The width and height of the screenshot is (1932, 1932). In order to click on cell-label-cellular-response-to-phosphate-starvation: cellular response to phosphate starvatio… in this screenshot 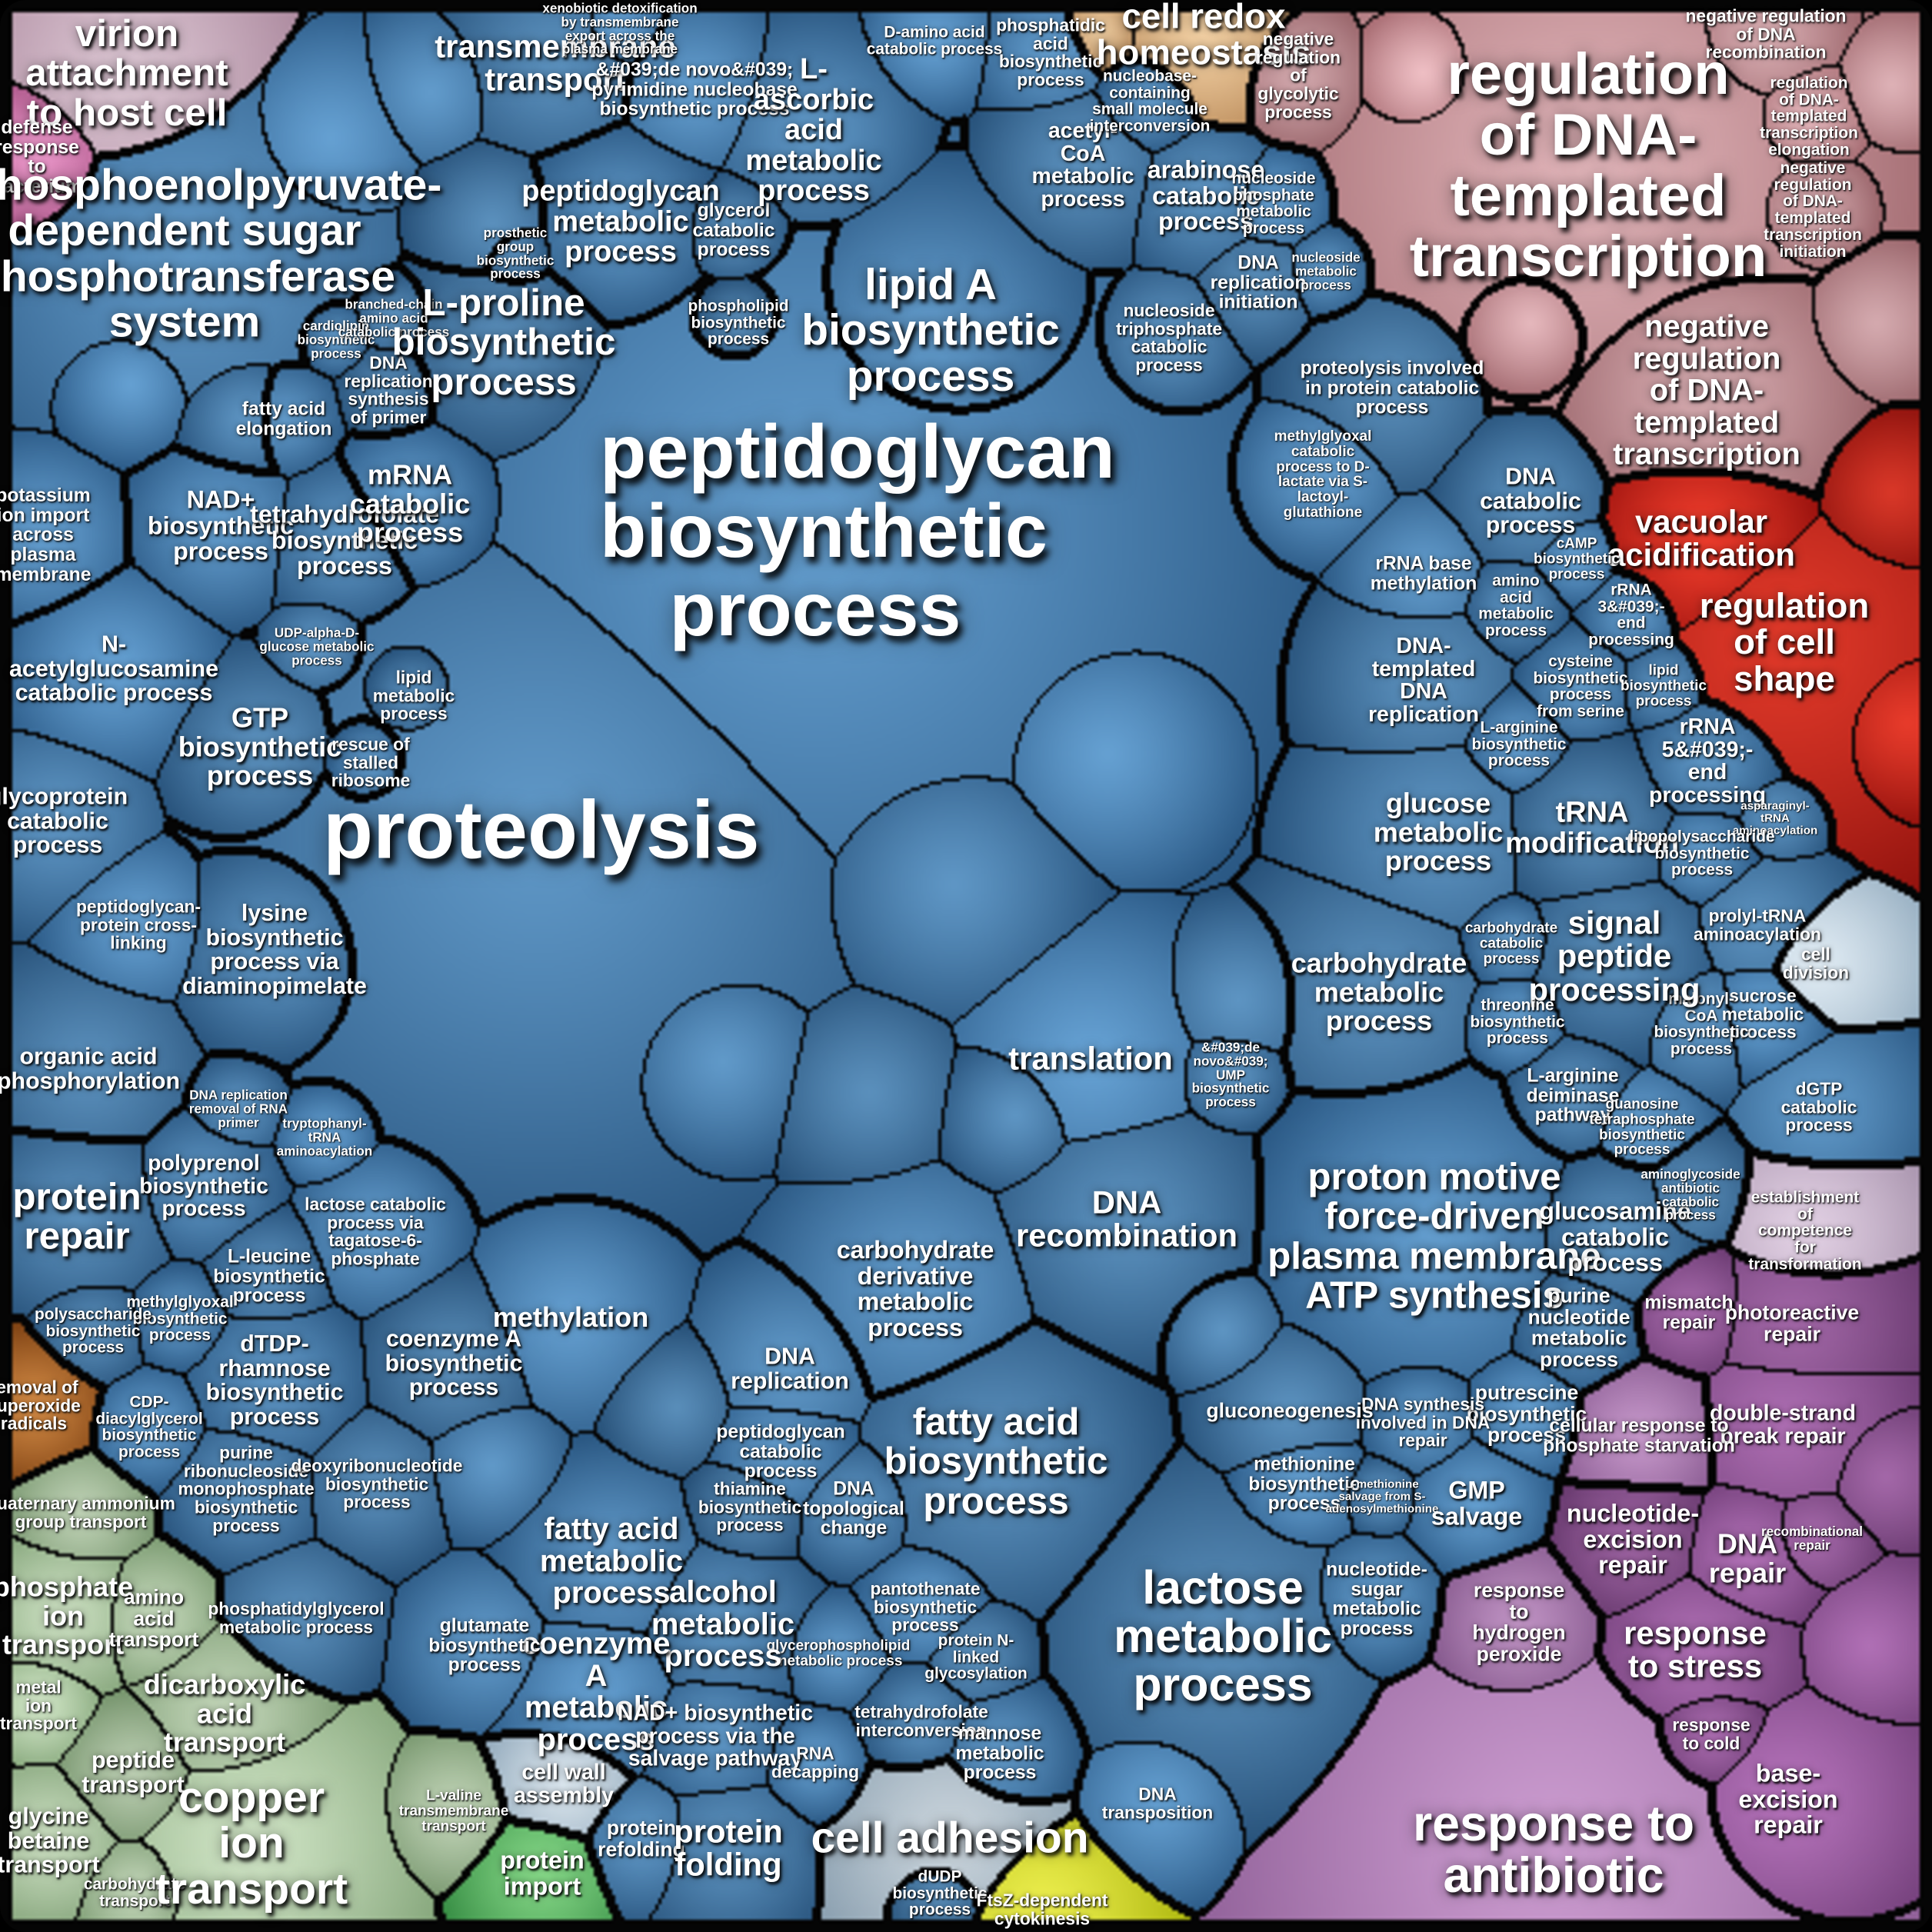, I will do `click(1639, 1435)`.